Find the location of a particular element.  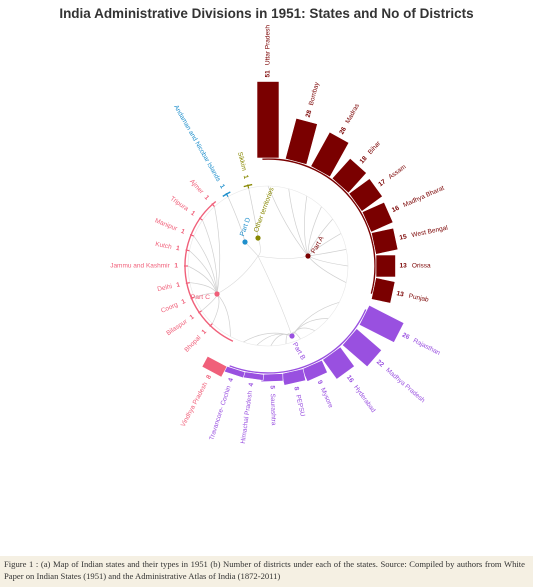

state-label: Mysore is located at coordinates (326, 398).